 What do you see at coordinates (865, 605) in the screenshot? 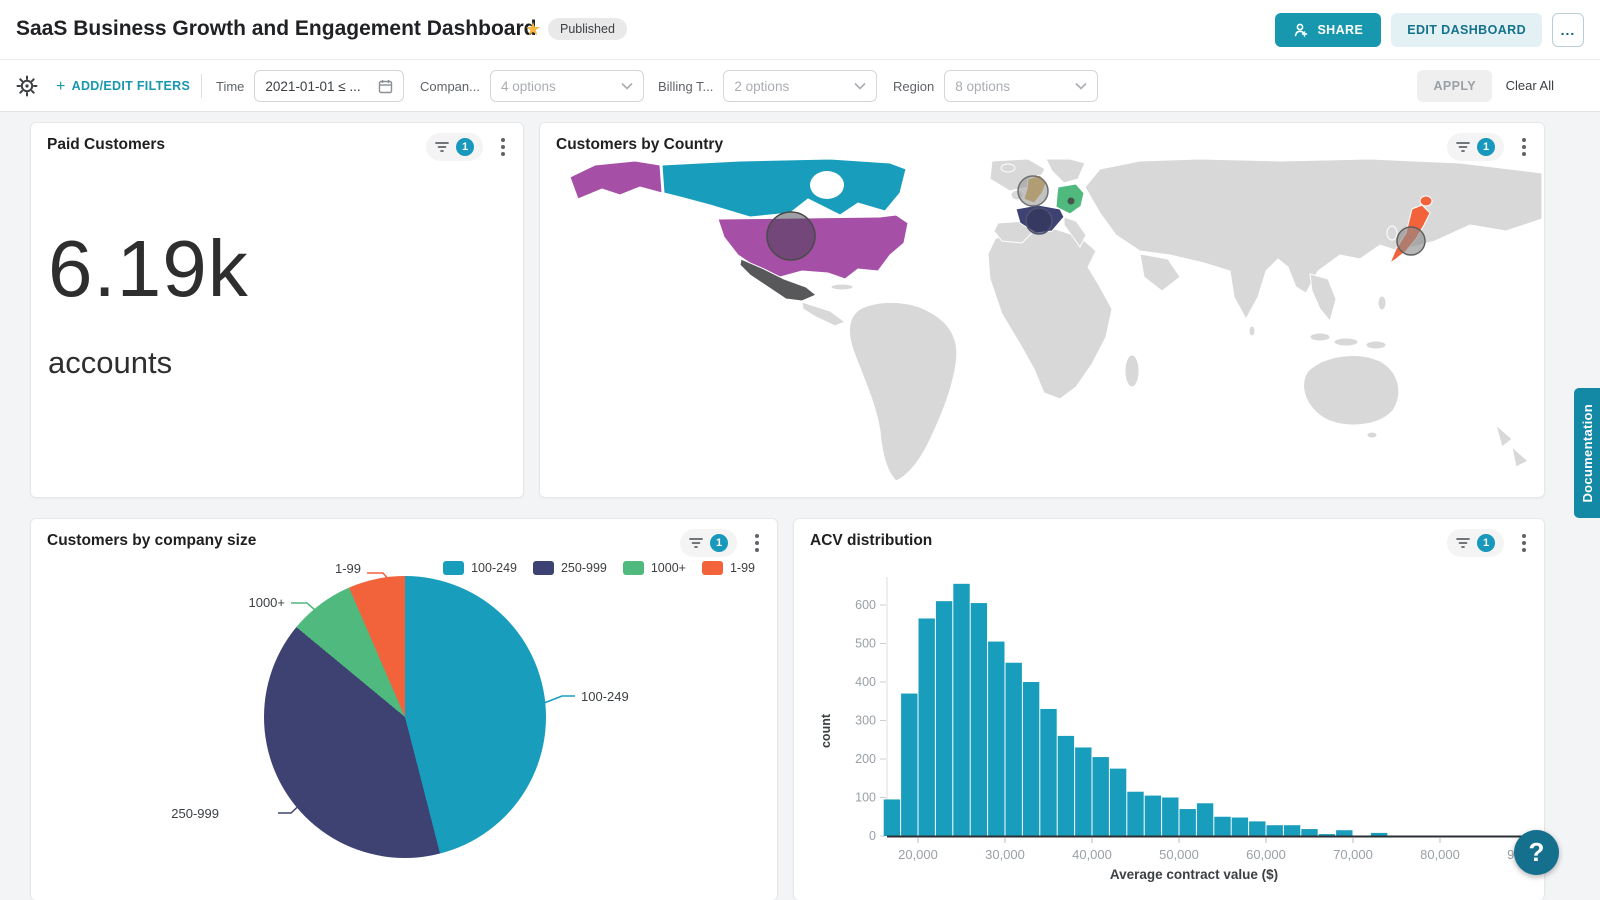
I see `svg-text: 600` at bounding box center [865, 605].